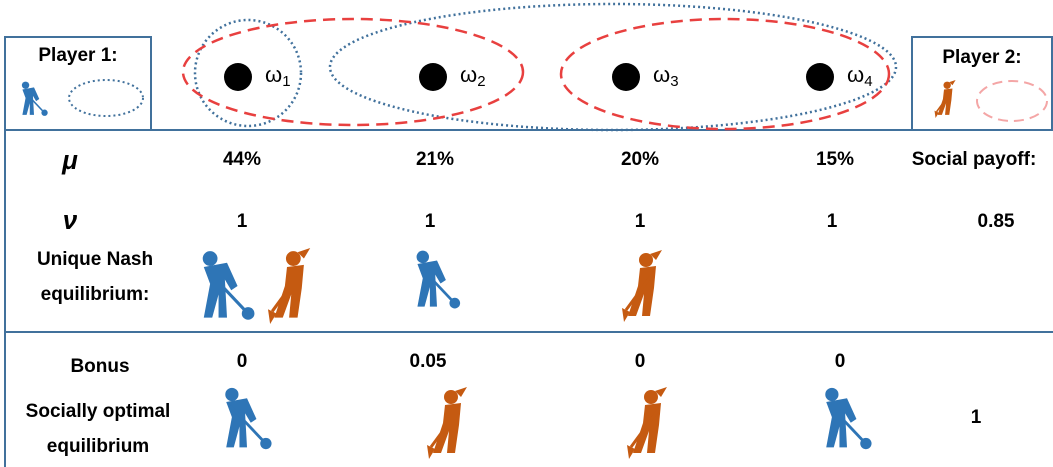  I want to click on state-label: ω3, so click(666, 76).